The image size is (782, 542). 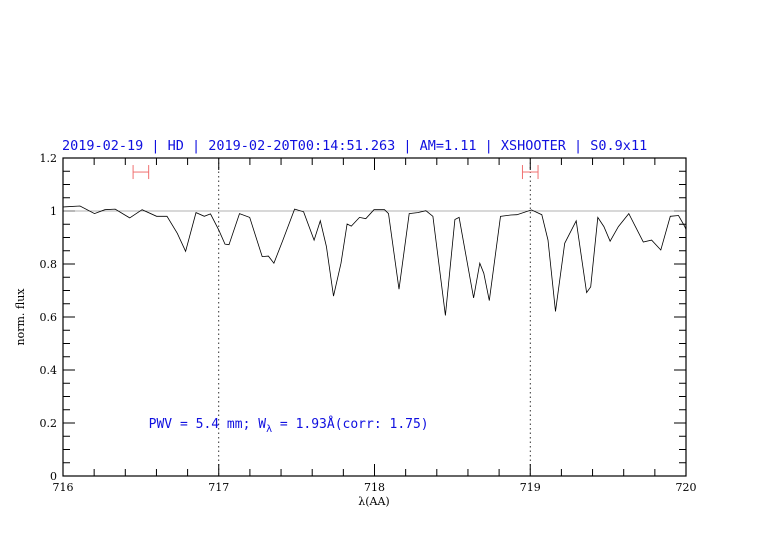 I want to click on x-tick-label: 720, so click(x=686, y=487).